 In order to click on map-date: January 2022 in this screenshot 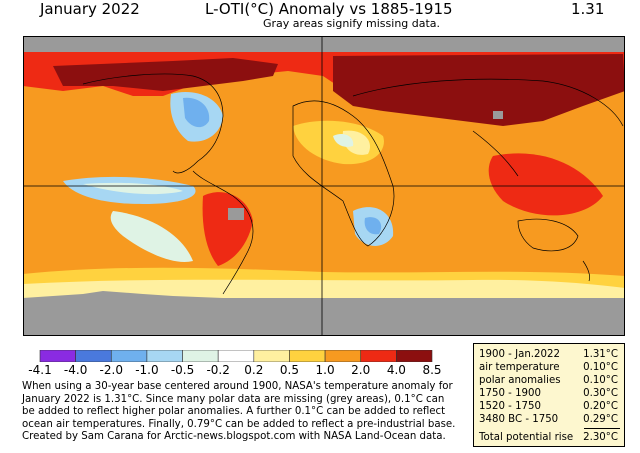, I will do `click(90, 9)`.